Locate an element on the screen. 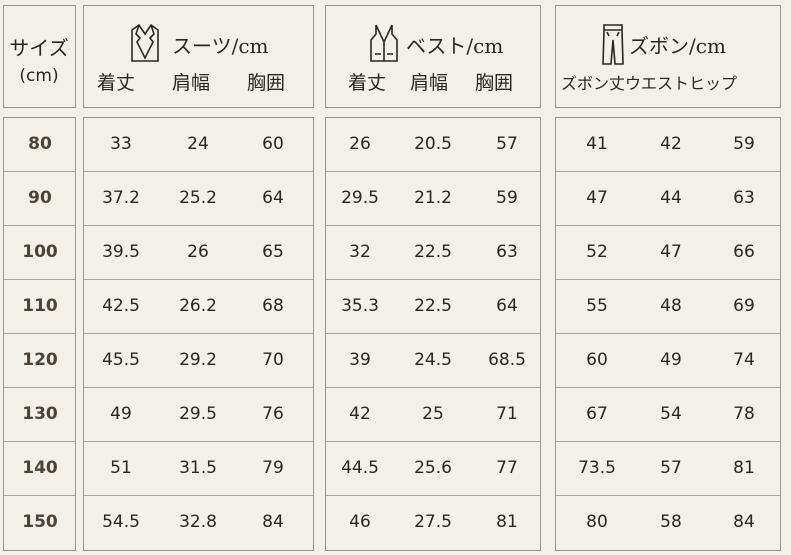 This screenshot has width=791, height=555. pants-cell: 44 is located at coordinates (671, 198).